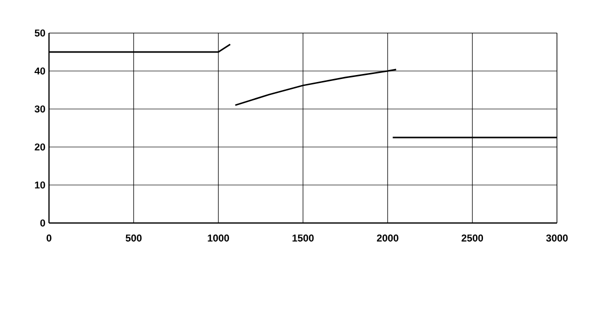 The width and height of the screenshot is (595, 324). Describe the element at coordinates (219, 238) in the screenshot. I see `x-tick-label: 1000` at that location.